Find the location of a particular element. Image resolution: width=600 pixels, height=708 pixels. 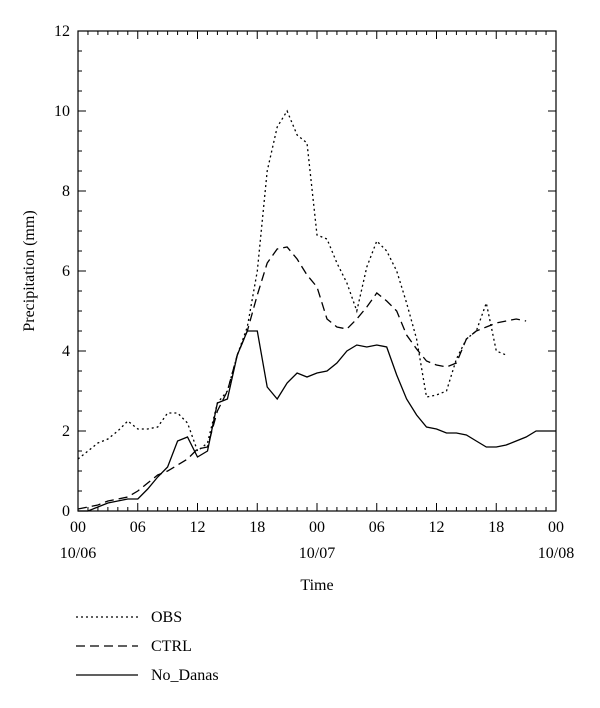

y-axis-title: Precipitation (mm) is located at coordinates (29, 270).